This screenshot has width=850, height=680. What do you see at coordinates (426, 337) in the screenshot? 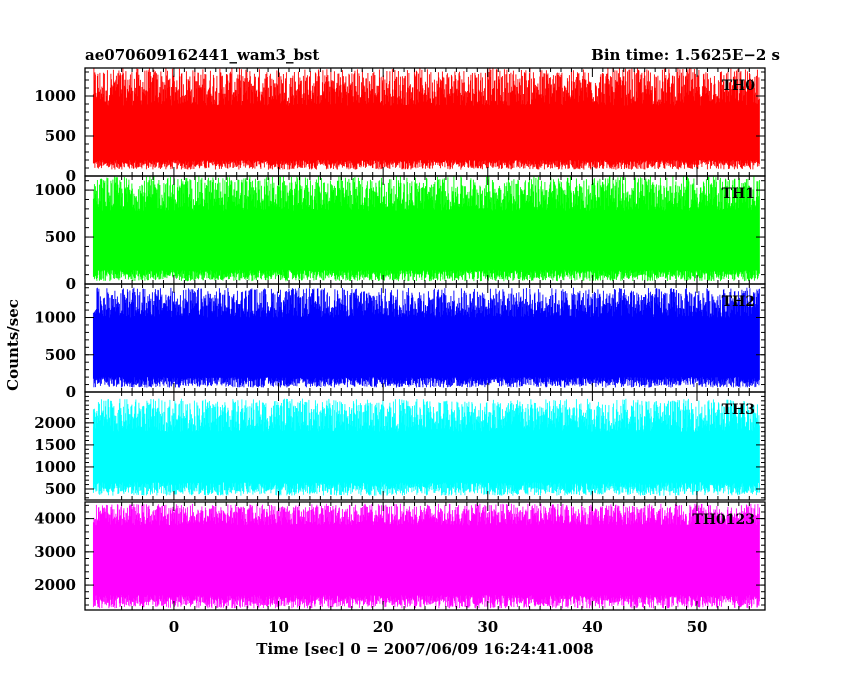
I see `series-trace-th2` at bounding box center [426, 337].